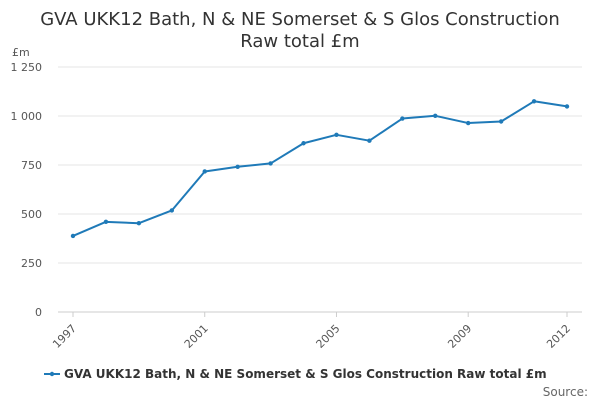 This screenshot has width=600, height=400. I want to click on data-point-1998, so click(106, 222).